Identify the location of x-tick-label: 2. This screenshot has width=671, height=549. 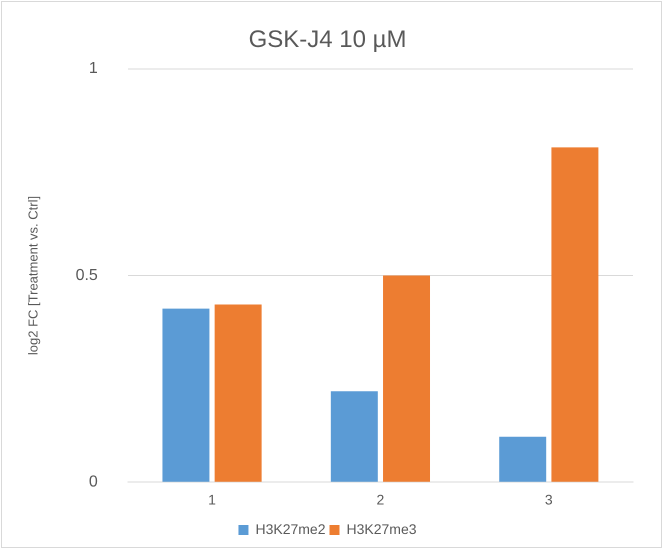
(380, 499).